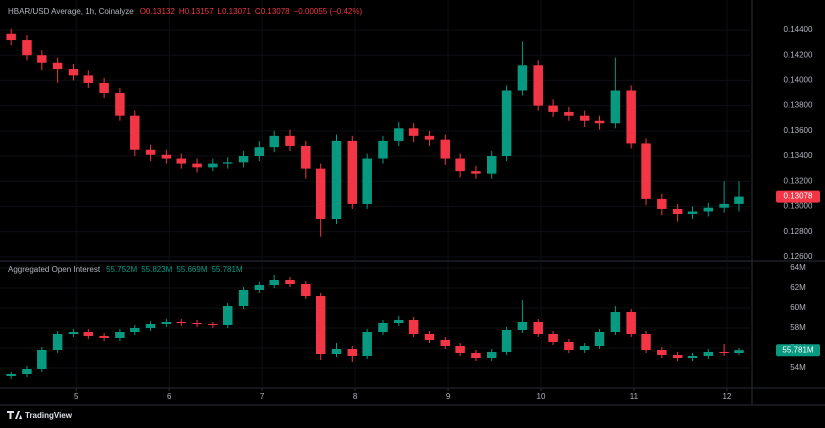  What do you see at coordinates (634, 396) in the screenshot?
I see `x-tick-label: 11` at bounding box center [634, 396].